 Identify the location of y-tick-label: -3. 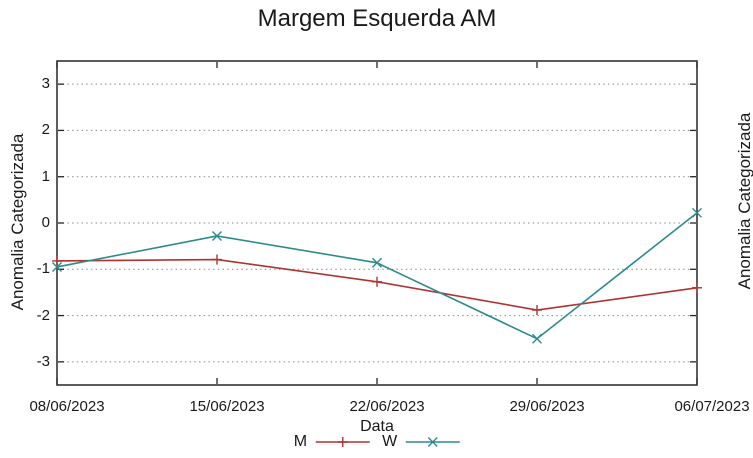
(43, 361).